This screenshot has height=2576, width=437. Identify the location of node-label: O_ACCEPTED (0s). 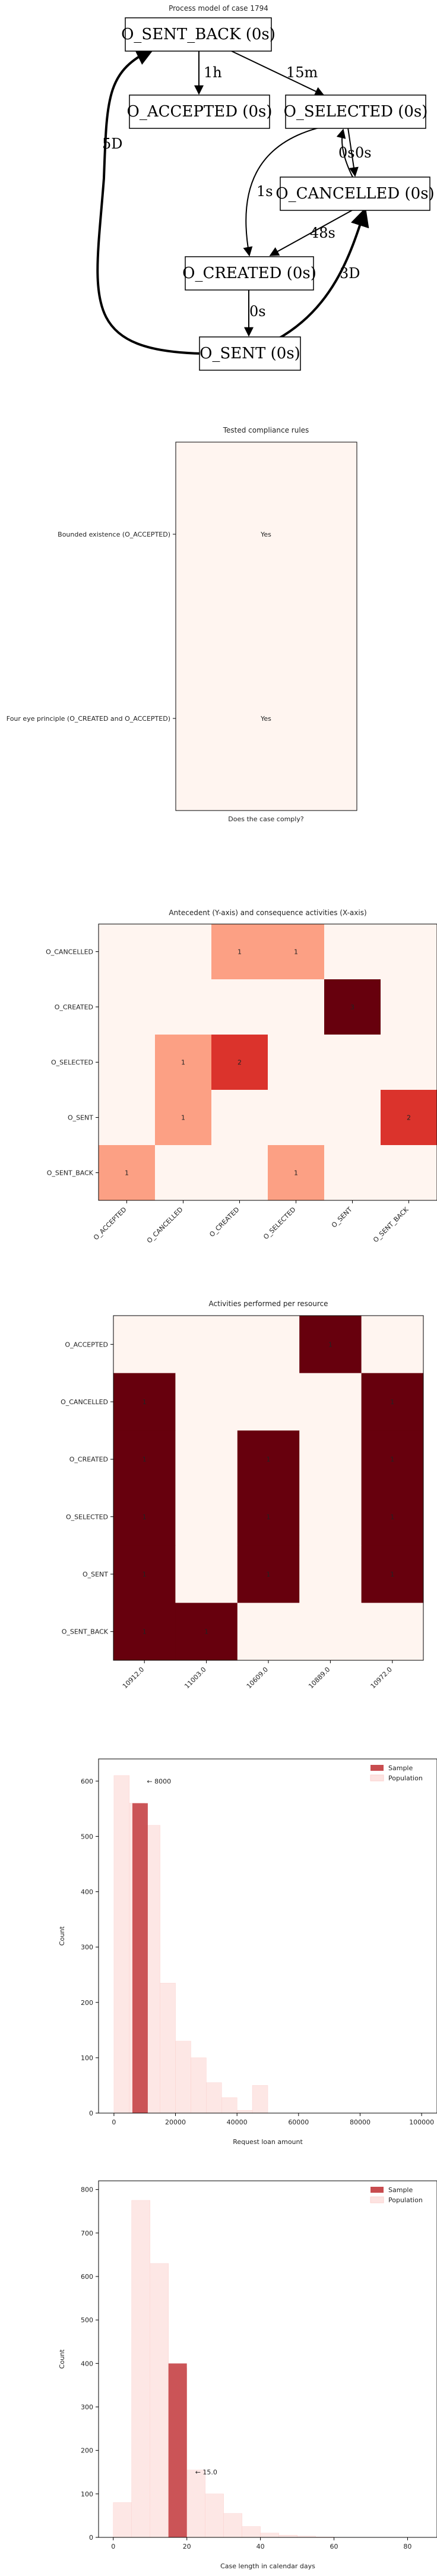
(200, 112).